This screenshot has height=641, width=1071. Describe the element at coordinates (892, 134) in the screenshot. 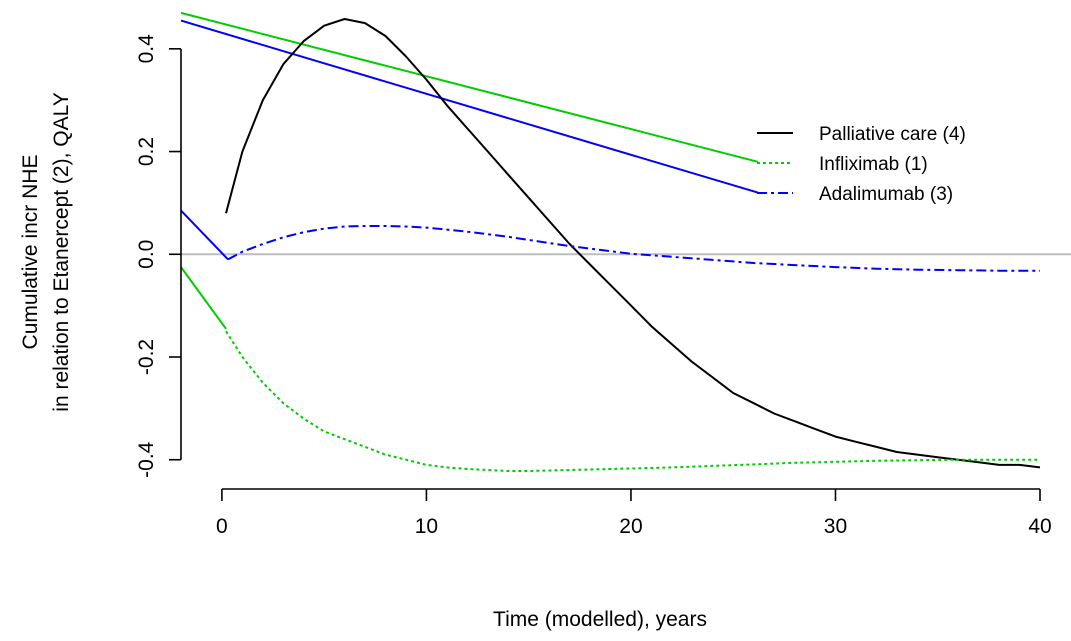

I see `legend-label: Palliative care (4)` at that location.